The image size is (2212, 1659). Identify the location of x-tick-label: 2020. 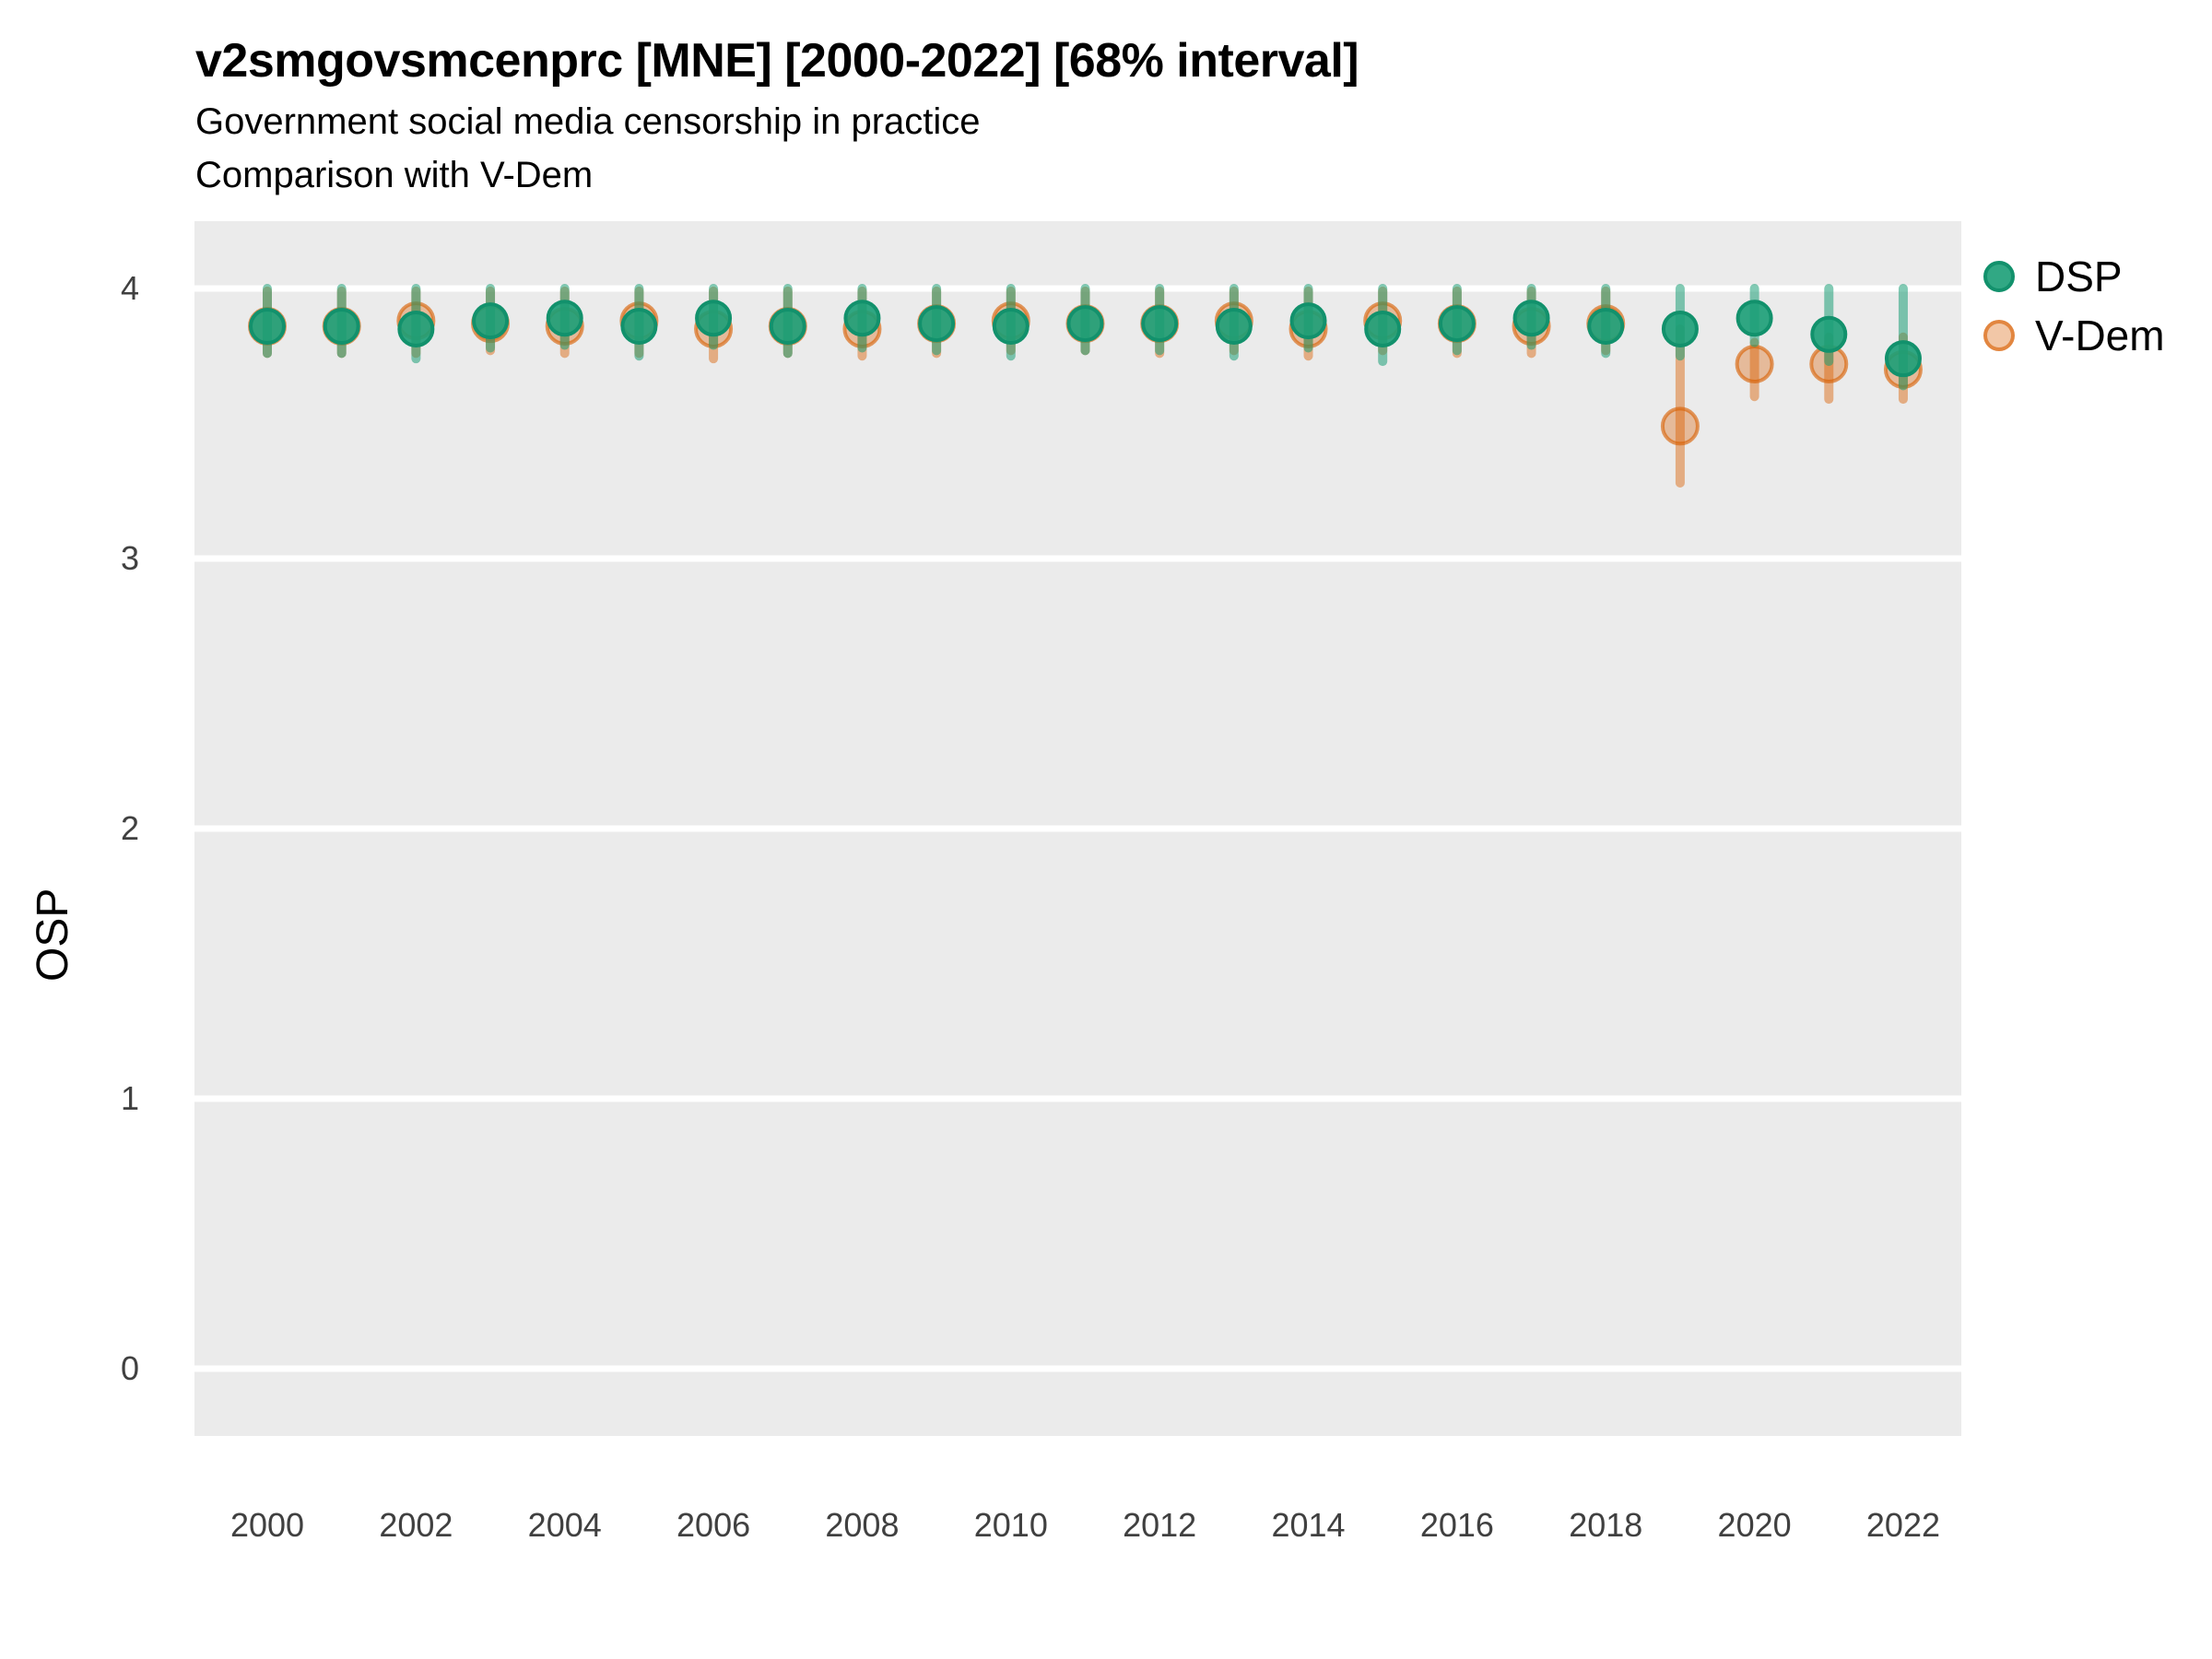
(1754, 1525).